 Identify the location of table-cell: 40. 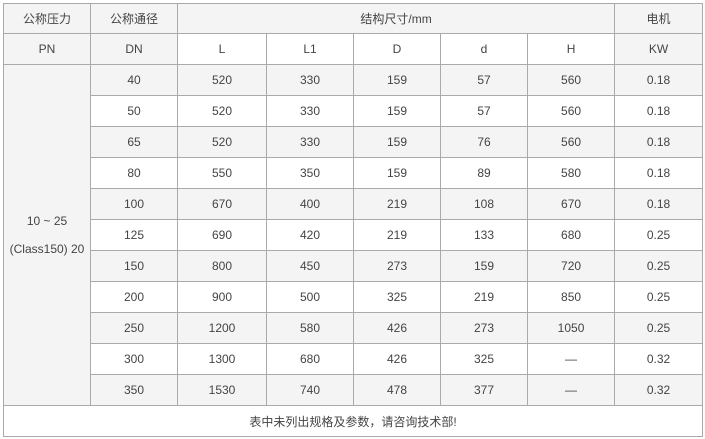
(134, 80).